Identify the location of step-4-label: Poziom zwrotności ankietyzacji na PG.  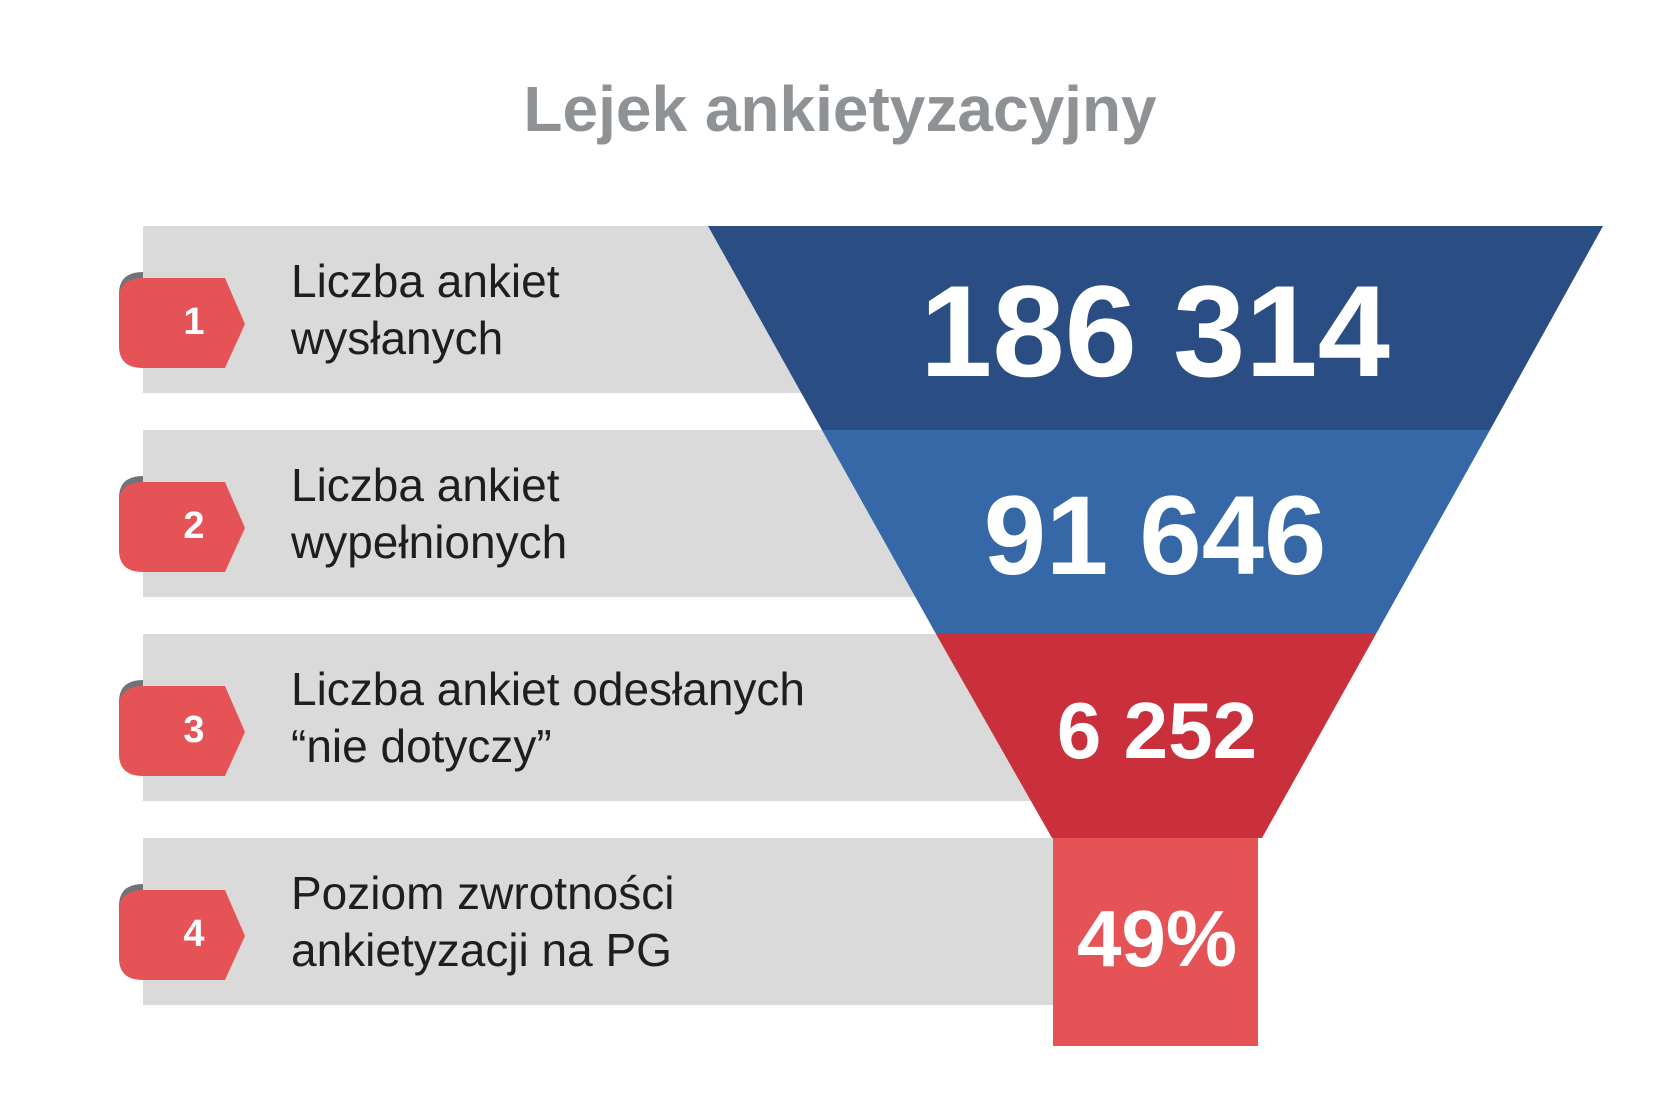
(611, 921).